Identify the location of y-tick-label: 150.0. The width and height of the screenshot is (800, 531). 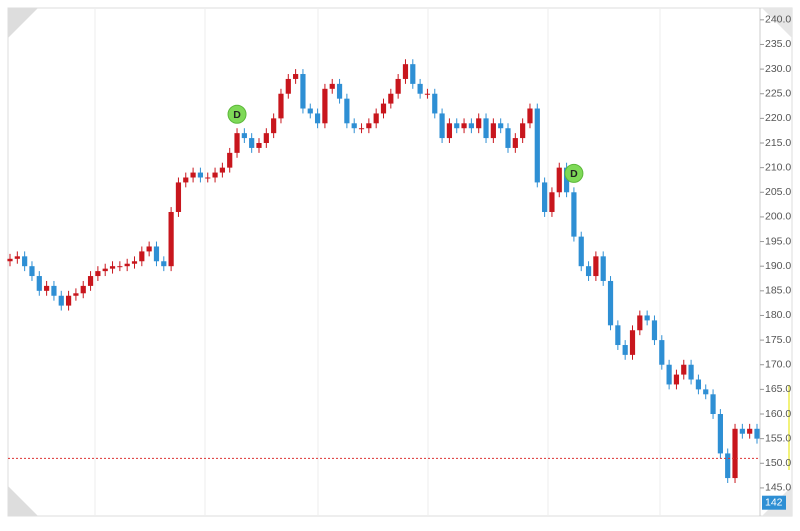
(778, 463).